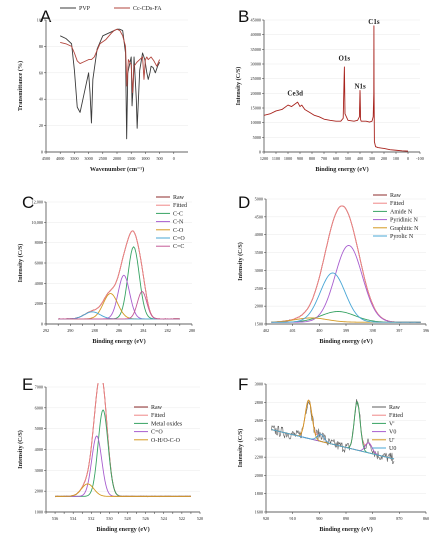 This screenshot has width=441, height=550. What do you see at coordinates (264, 158) in the screenshot?
I see `x-tick-label: 1200` at bounding box center [264, 158].